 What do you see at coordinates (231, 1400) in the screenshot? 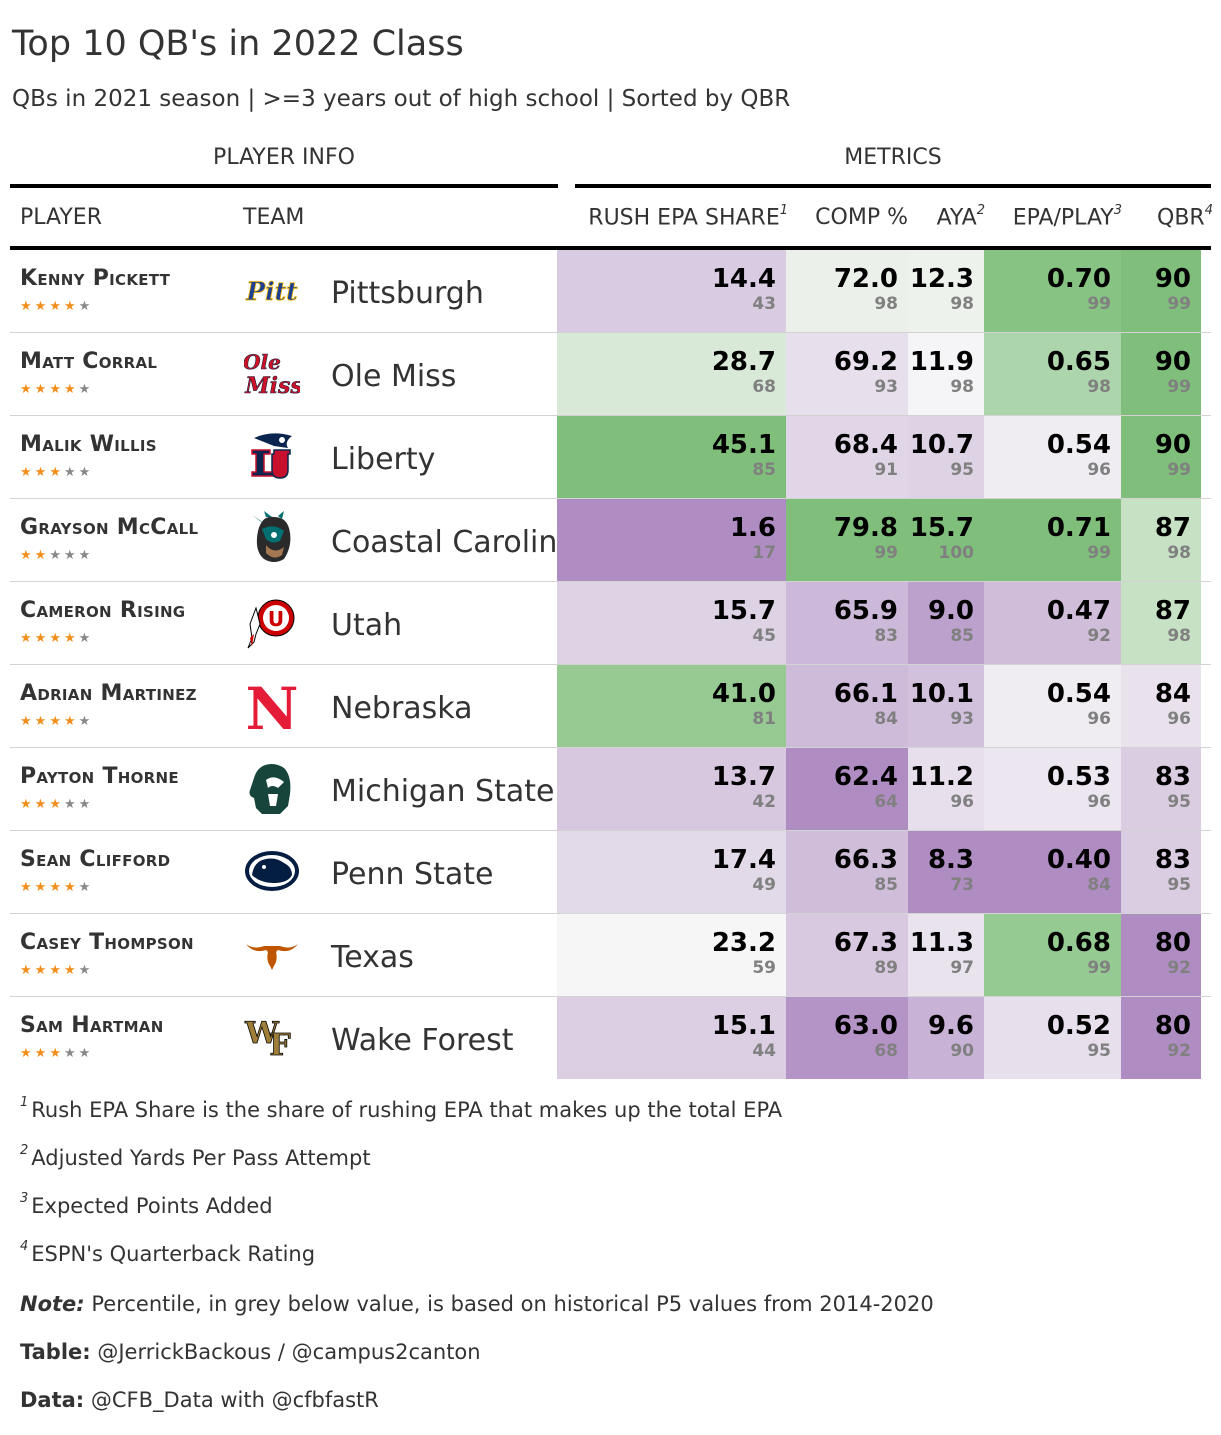
I see `source-note-text: @CFB_Data with @cfbfastR` at bounding box center [231, 1400].